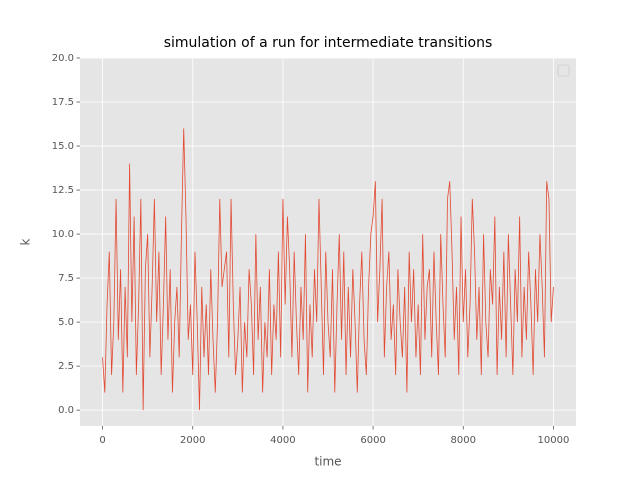 Image resolution: width=640 pixels, height=480 pixels. Describe the element at coordinates (63, 102) in the screenshot. I see `y-tick-label: 17.5` at that location.